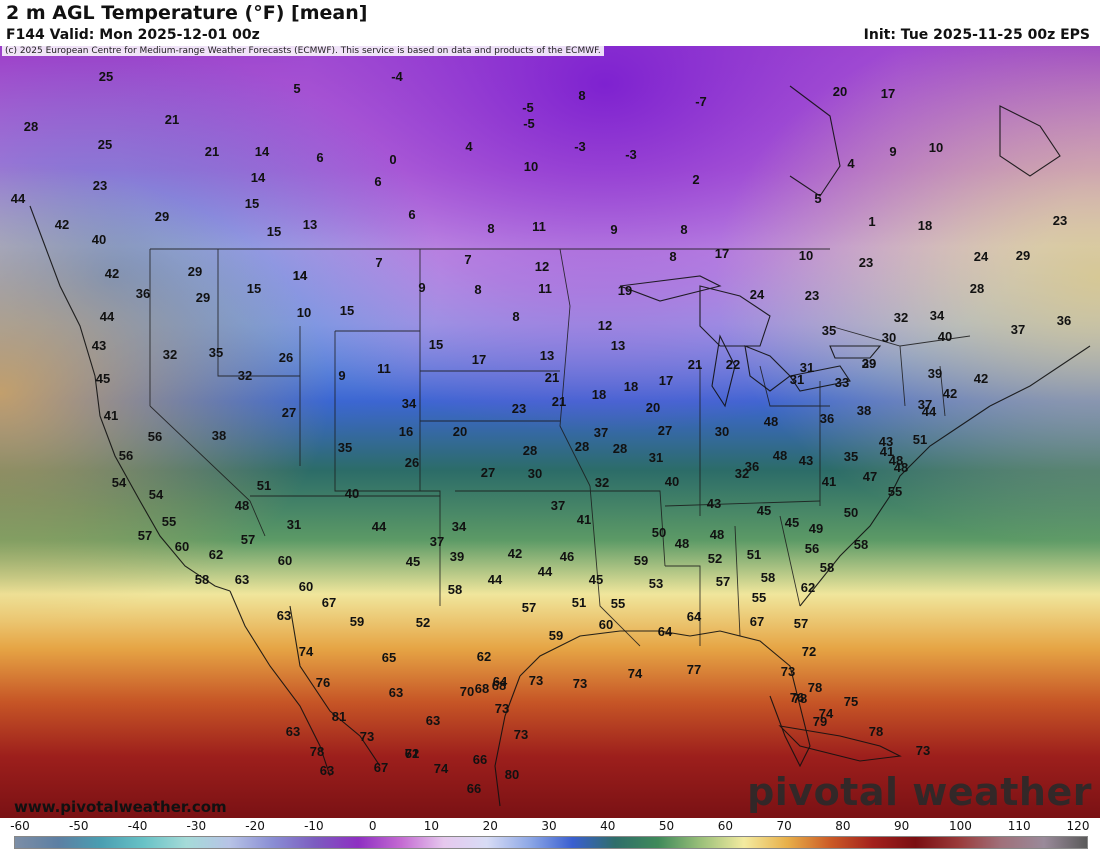  What do you see at coordinates (529, 607) in the screenshot?
I see `temperature-value-label: 57` at bounding box center [529, 607].